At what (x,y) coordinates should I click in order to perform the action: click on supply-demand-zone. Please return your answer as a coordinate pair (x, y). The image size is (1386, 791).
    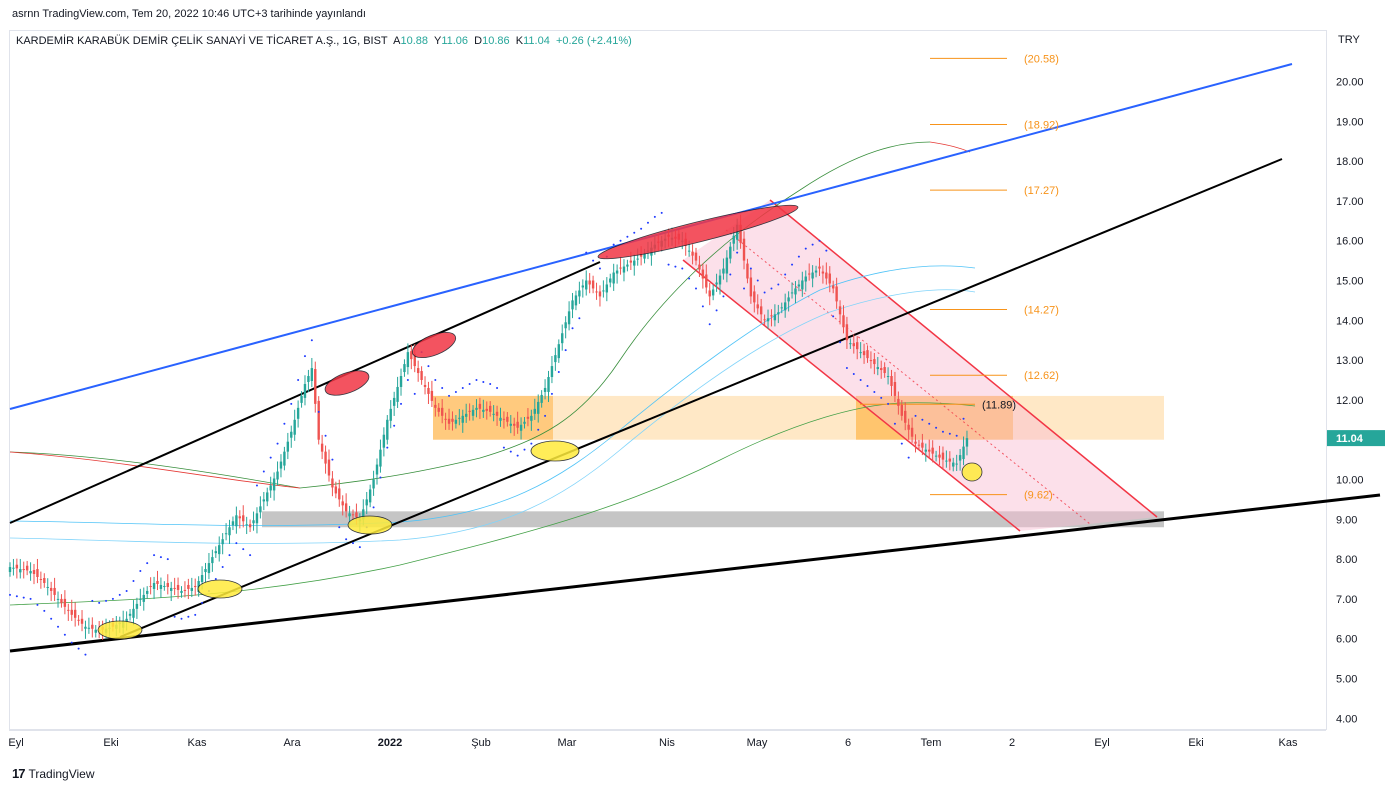
    Looking at the image, I should click on (798, 417).